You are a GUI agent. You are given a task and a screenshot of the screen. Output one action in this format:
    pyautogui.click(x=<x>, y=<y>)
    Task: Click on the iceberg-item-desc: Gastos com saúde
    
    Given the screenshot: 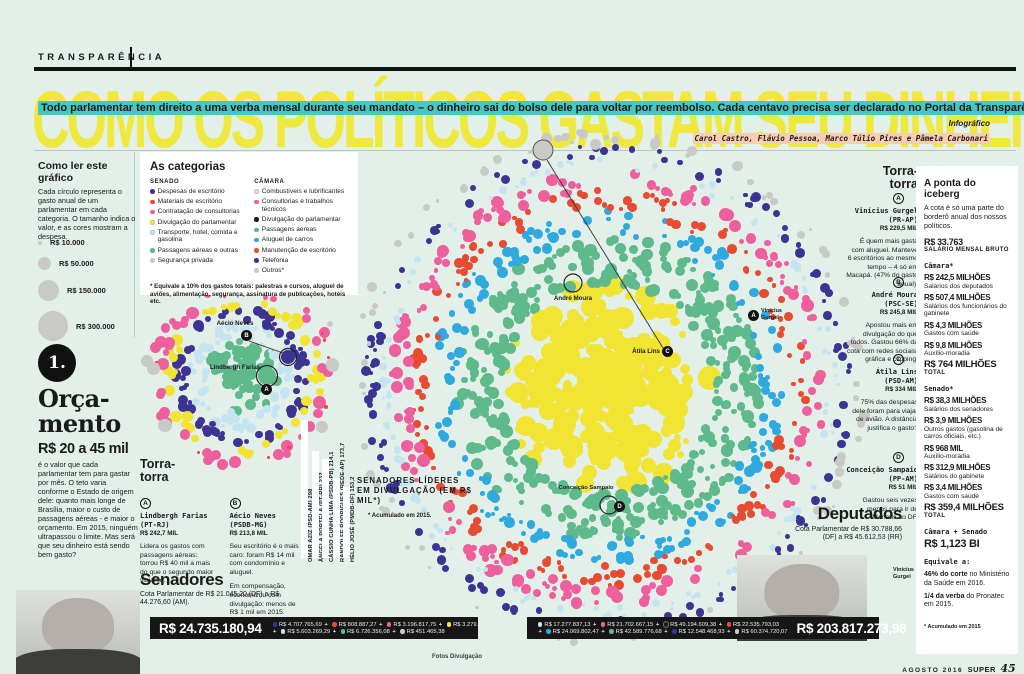 What is the action you would take?
    pyautogui.click(x=951, y=334)
    